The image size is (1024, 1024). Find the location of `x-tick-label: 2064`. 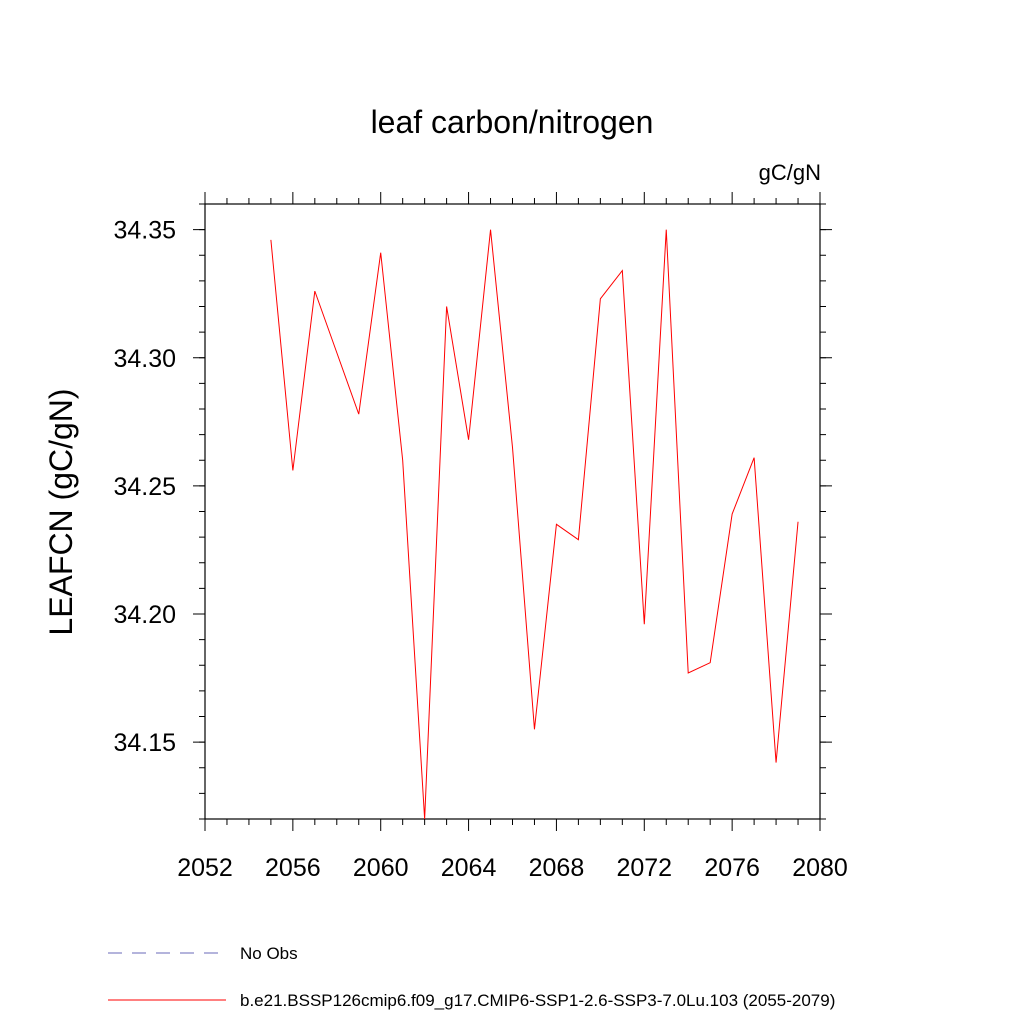

x-tick-label: 2064 is located at coordinates (469, 868).